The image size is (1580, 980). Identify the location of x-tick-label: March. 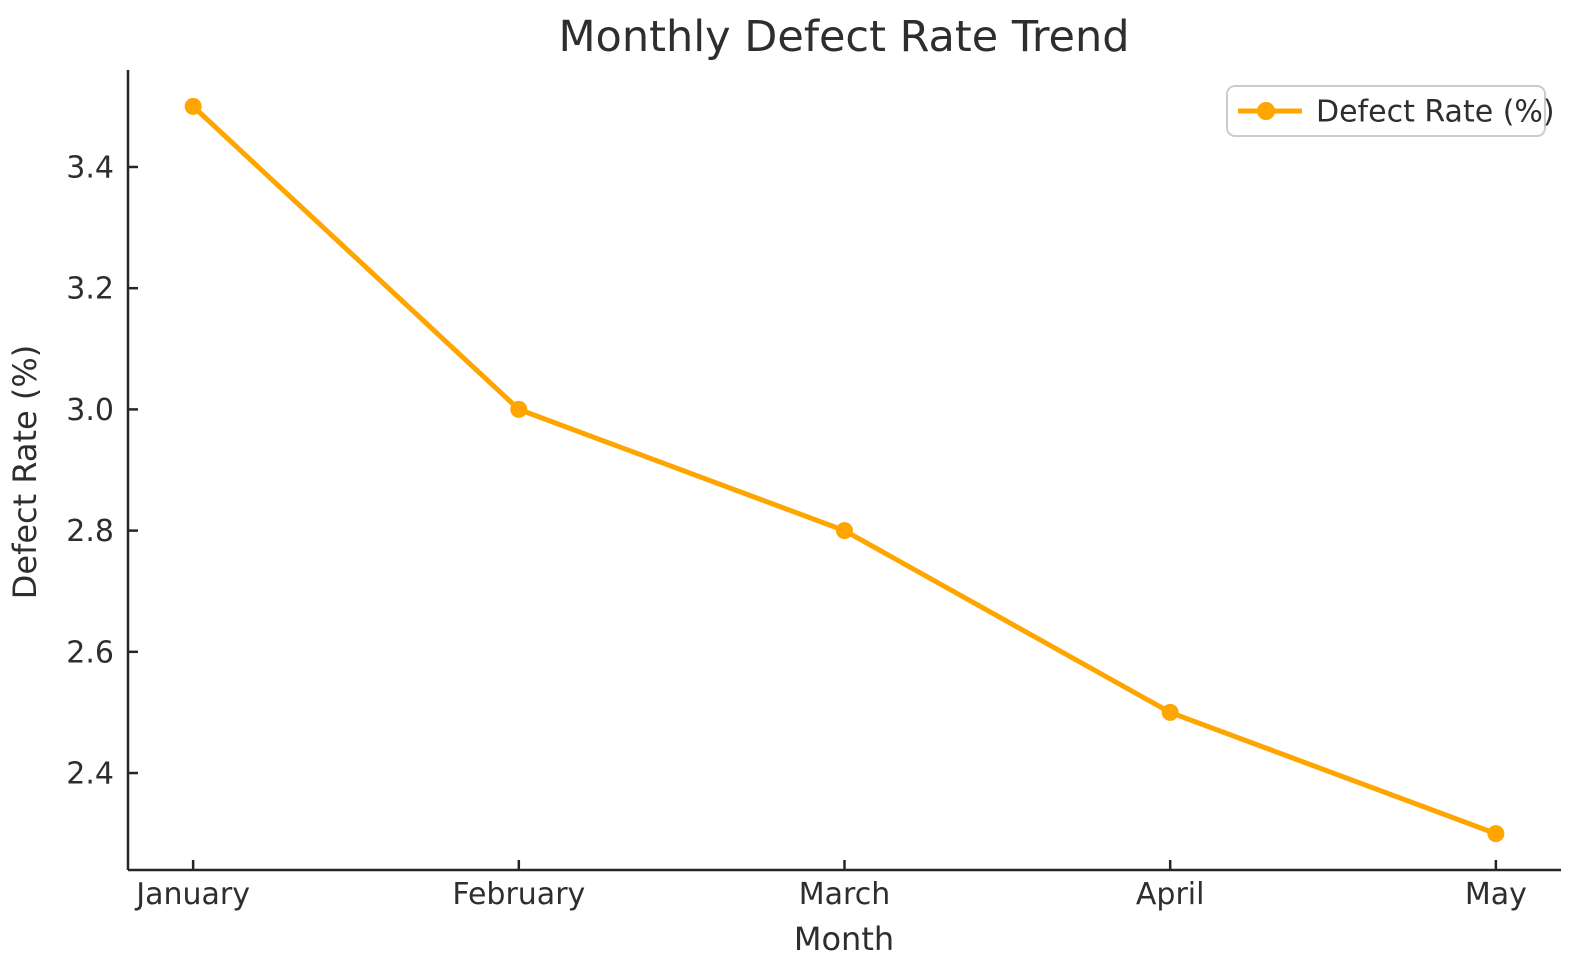
(844, 894).